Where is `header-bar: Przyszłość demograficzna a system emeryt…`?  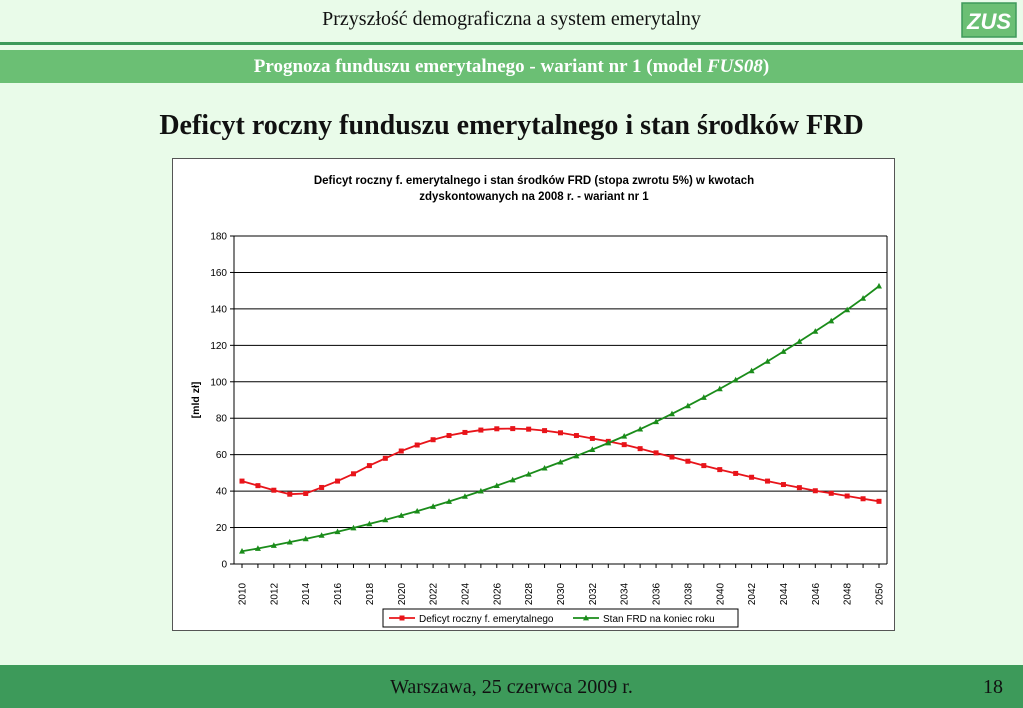
header-bar: Przyszłość demograficzna a system emeryt… is located at coordinates (511, 22).